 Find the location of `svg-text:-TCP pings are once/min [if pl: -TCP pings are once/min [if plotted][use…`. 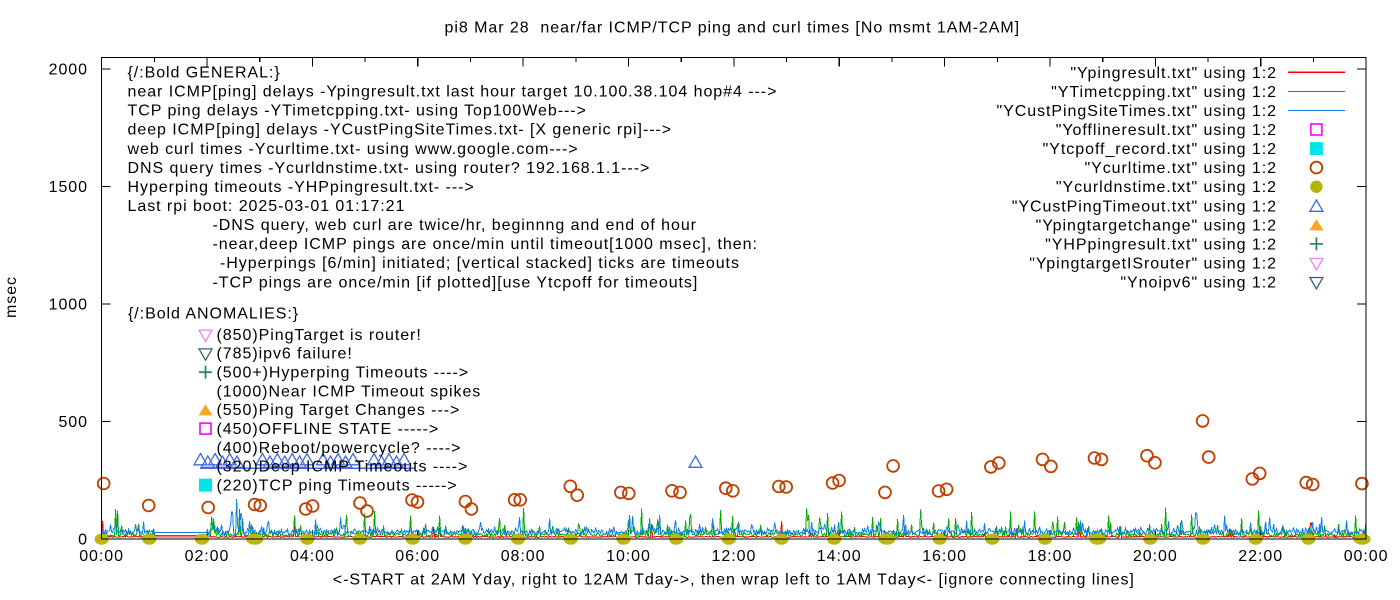

svg-text:-TCP pings are once/min [if pl: -TCP pings are once/min [if plotted][use… is located at coordinates (456, 282).